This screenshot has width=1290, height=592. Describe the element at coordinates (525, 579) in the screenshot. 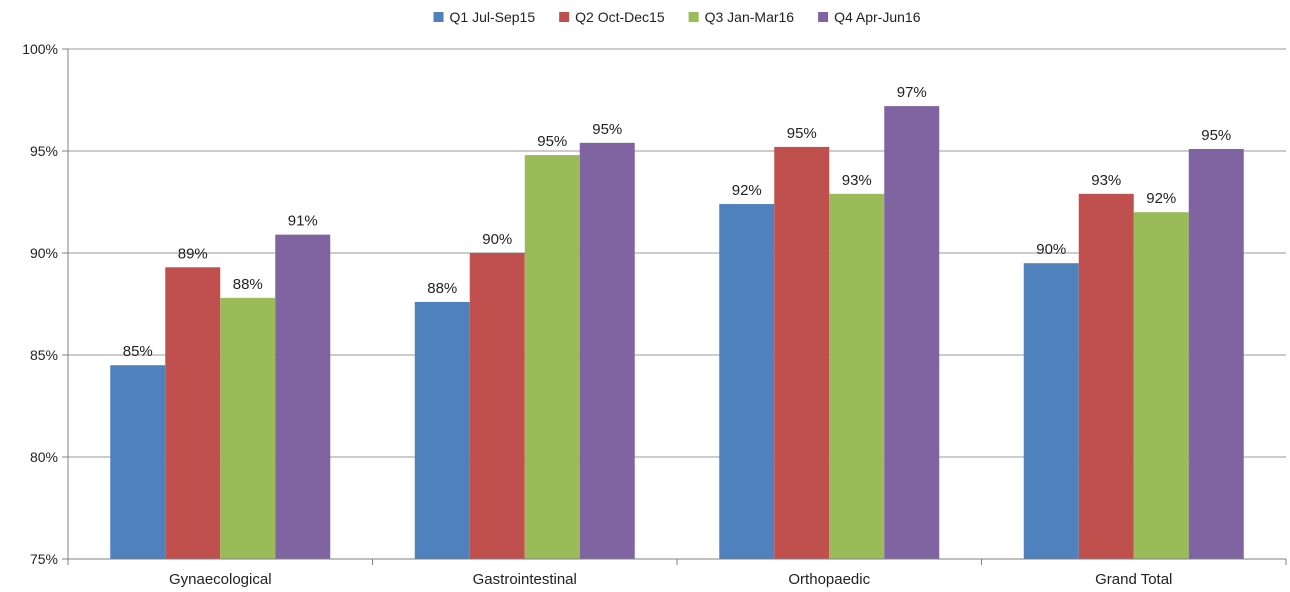

I see `x-tick-label: Gastrointestinal` at that location.